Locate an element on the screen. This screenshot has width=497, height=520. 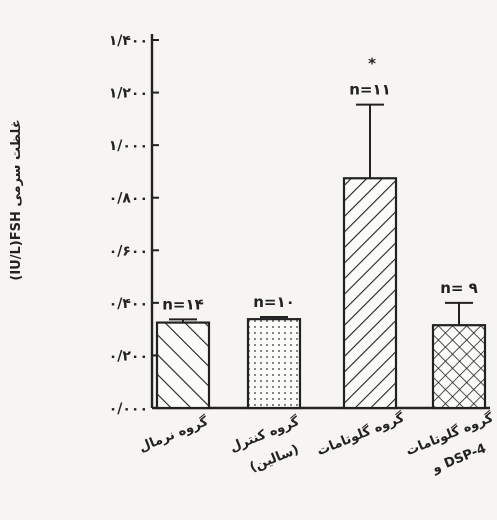
y-tick-label: ۰/۶۰۰ is located at coordinates (128, 251).